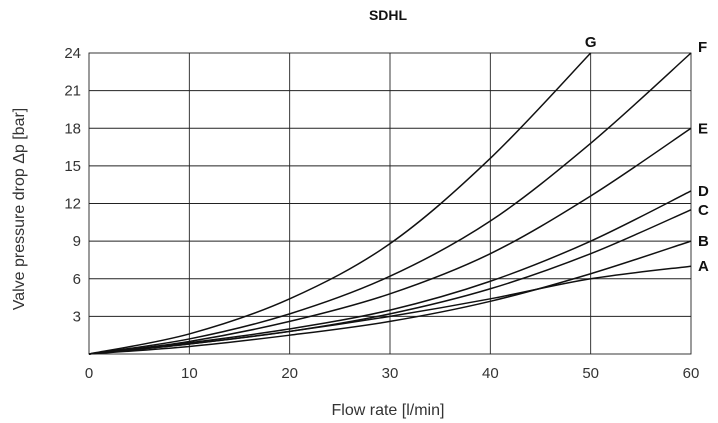  Describe the element at coordinates (590, 373) in the screenshot. I see `x-tick-label: 50` at that location.